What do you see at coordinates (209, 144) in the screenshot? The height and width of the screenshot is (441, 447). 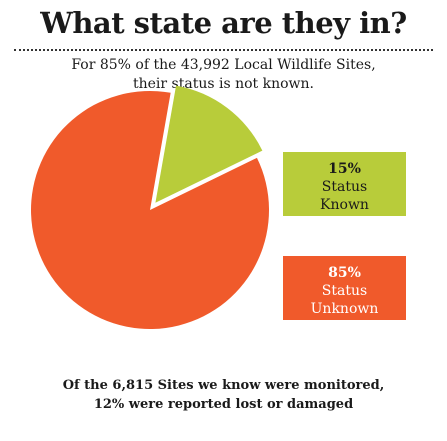 I see `pie-slice-status-known` at bounding box center [209, 144].